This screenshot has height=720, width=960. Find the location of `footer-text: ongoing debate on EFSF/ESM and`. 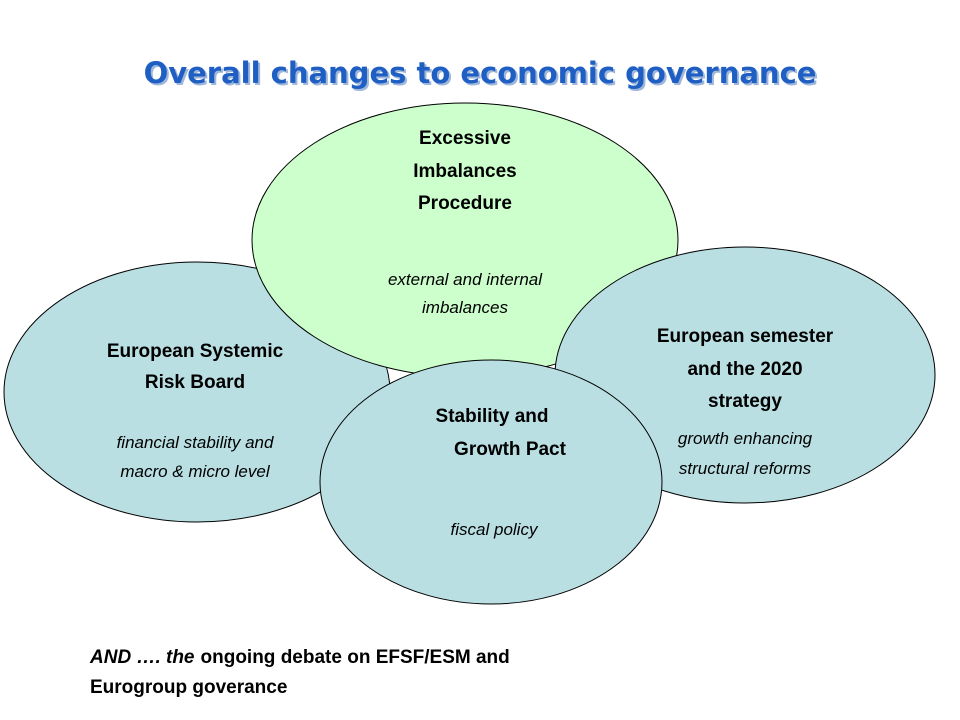

footer-text: ongoing debate on EFSF/ESM and is located at coordinates (355, 657).